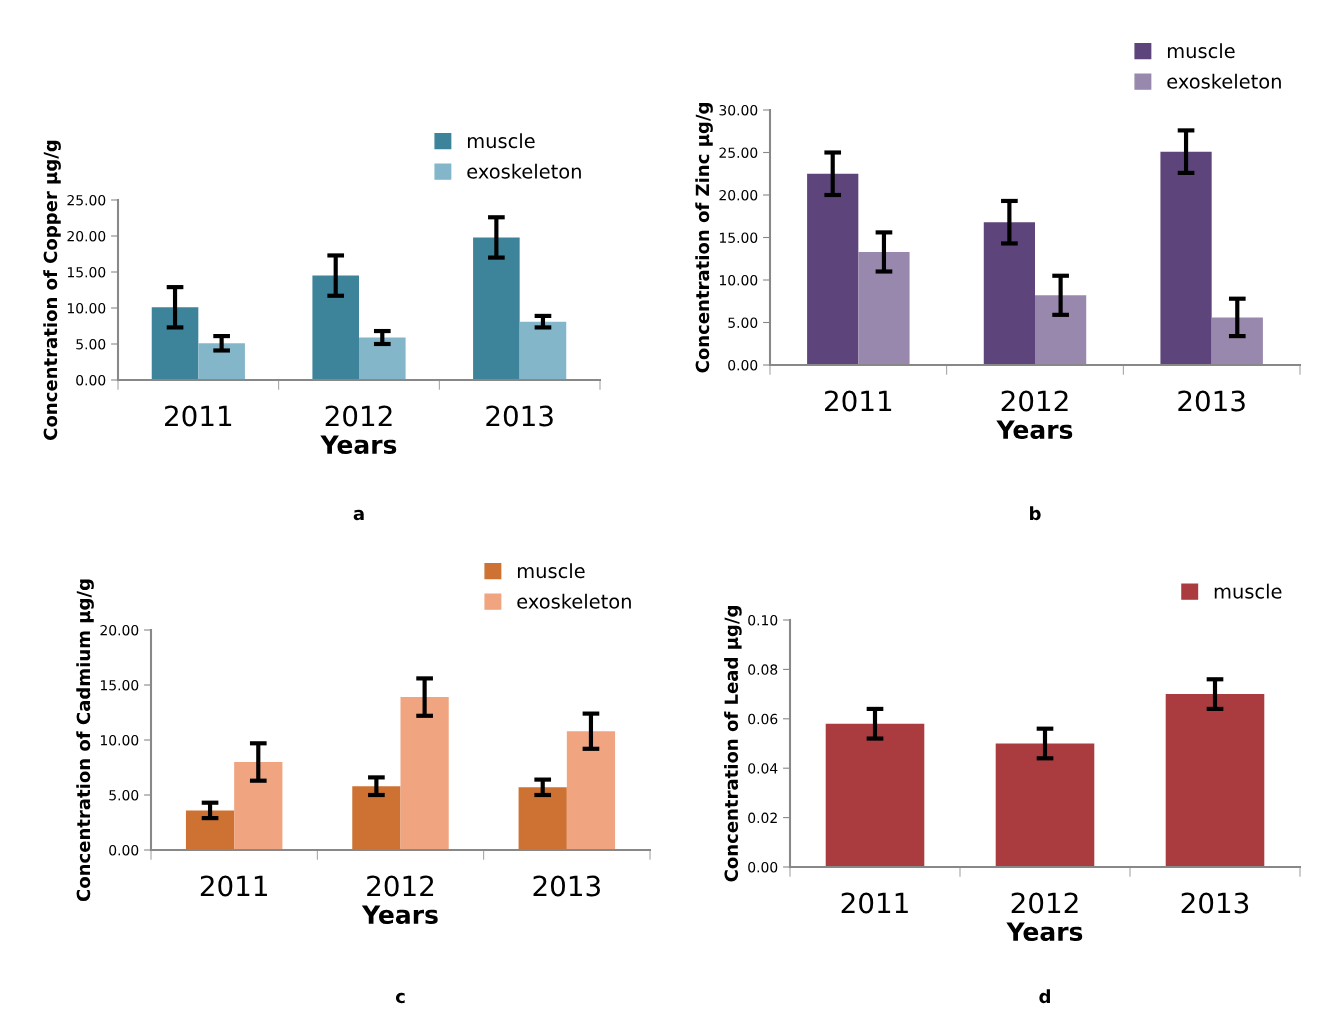 This screenshot has height=1011, width=1323. I want to click on y-tick-label: 0.06, so click(763, 719).